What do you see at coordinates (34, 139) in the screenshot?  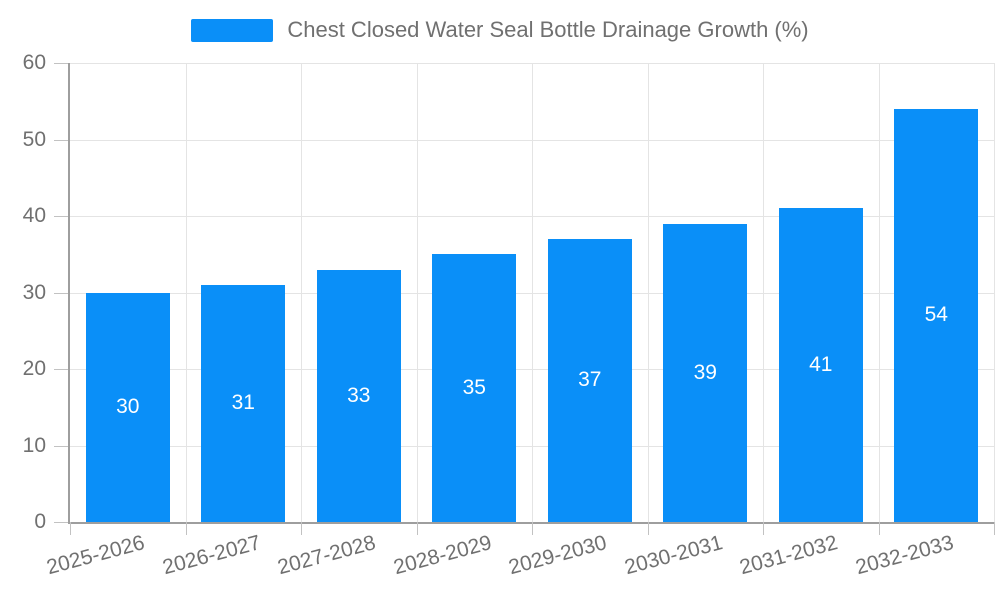 I see `y-axis-label: 50` at bounding box center [34, 139].